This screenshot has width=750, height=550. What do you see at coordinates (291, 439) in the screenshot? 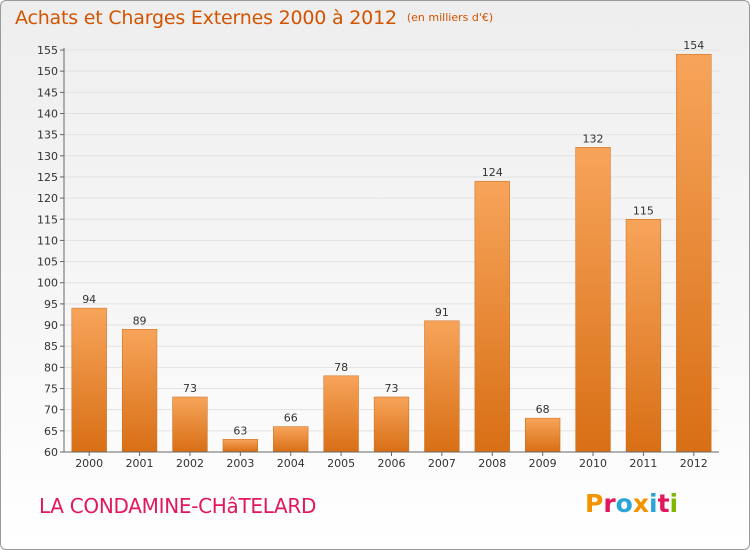
I see `bar-2004` at bounding box center [291, 439].